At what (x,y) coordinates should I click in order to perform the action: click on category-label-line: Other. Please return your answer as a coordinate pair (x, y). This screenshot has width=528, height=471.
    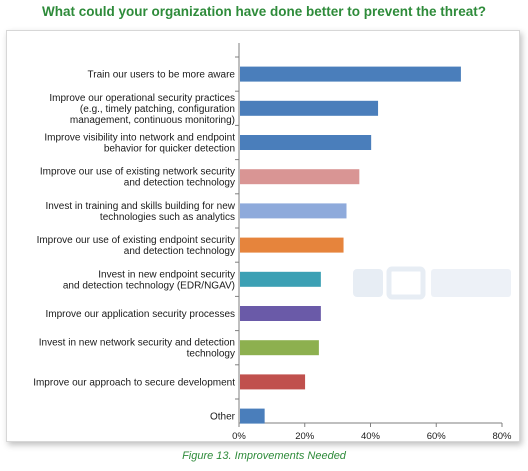
    Looking at the image, I should click on (223, 417).